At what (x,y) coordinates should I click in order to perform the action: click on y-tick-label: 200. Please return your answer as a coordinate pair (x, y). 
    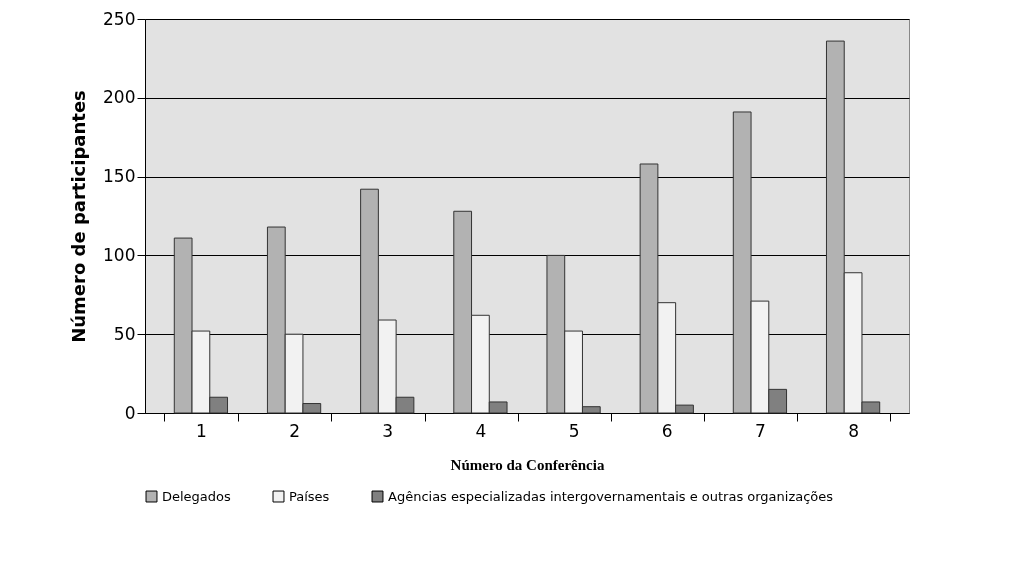
    Looking at the image, I should click on (119, 97).